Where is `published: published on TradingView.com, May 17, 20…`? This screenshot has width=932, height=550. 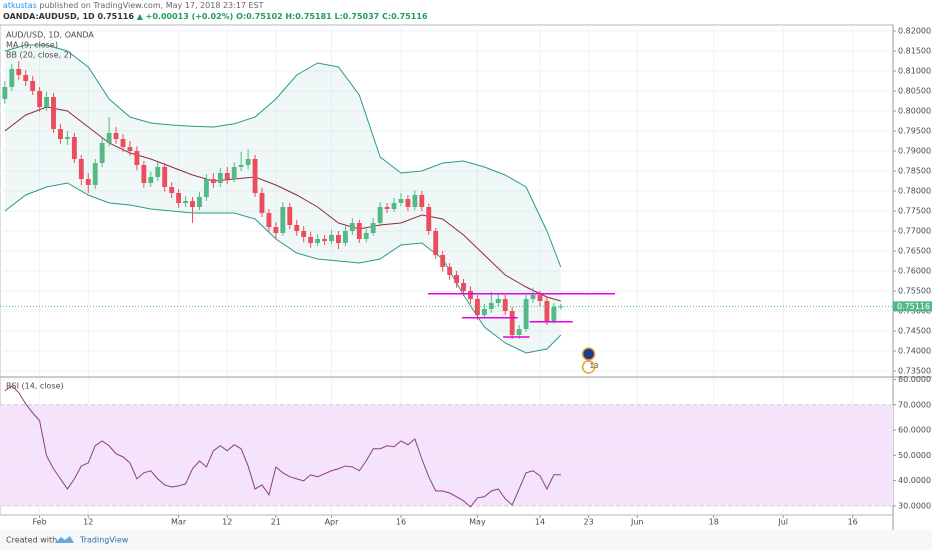 published: published on TradingView.com, May 17, 20… is located at coordinates (151, 5).